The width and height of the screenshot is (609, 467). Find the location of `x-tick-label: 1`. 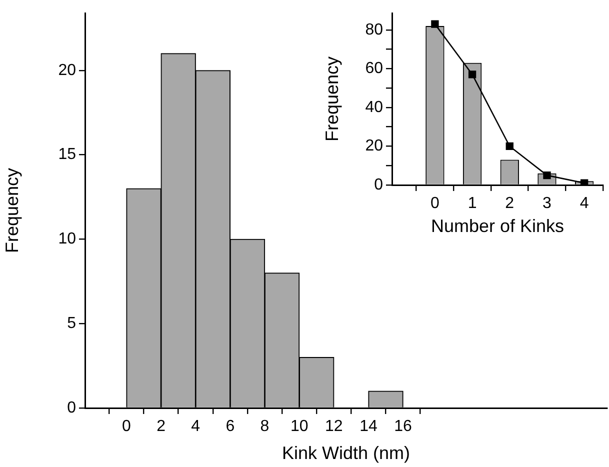

x-tick-label: 1 is located at coordinates (472, 203).